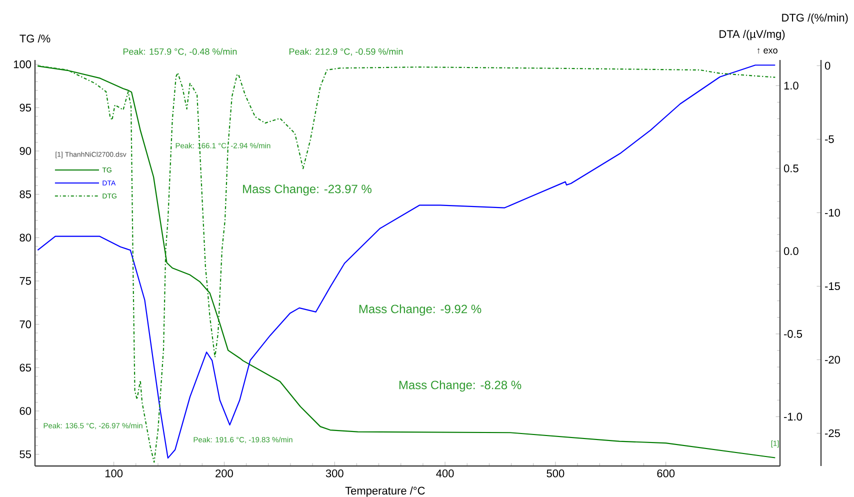  What do you see at coordinates (26, 108) in the screenshot?
I see `y-tick-label: 95` at bounding box center [26, 108].